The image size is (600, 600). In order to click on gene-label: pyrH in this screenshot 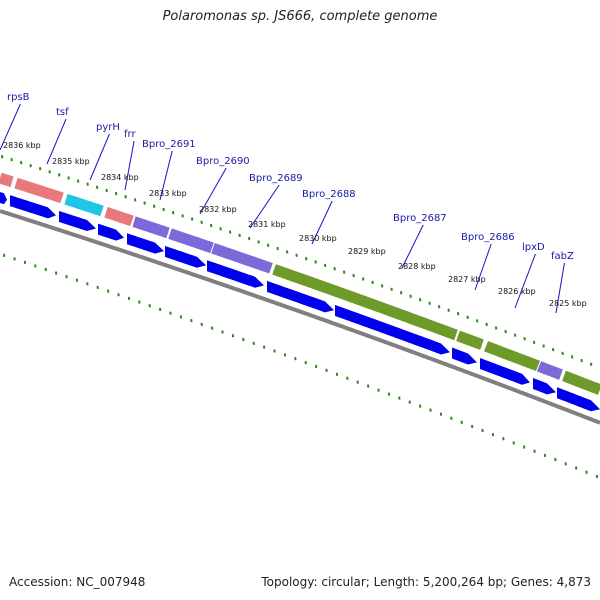, I will do `click(108, 127)`.